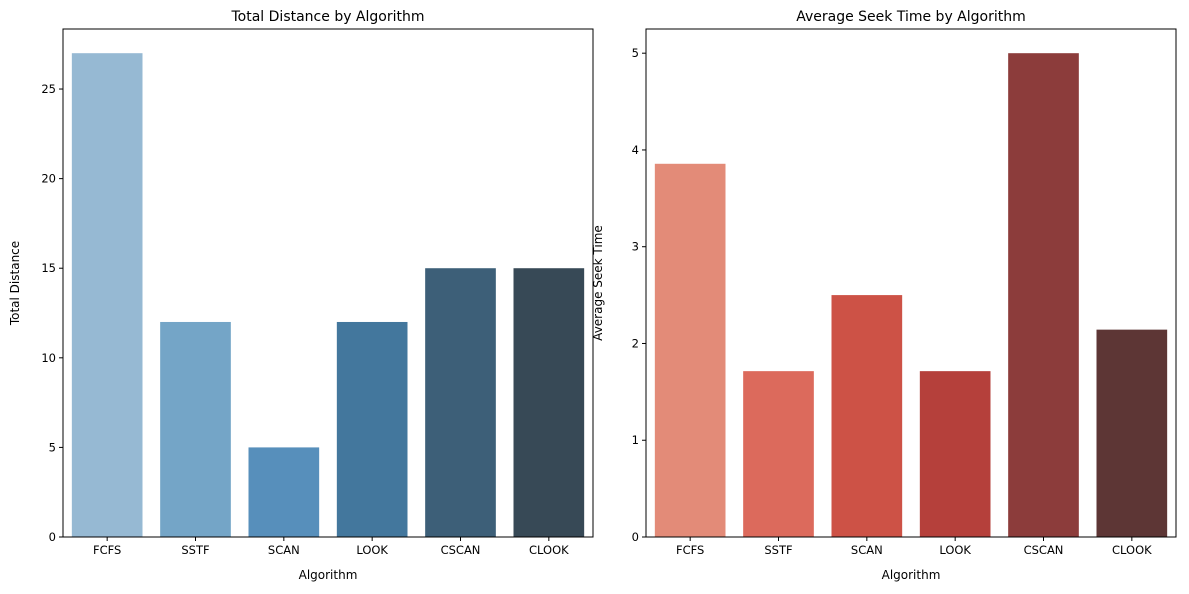 This screenshot has height=594, width=1189. I want to click on chart-title: Total Distance by Algorithm, so click(328, 17).